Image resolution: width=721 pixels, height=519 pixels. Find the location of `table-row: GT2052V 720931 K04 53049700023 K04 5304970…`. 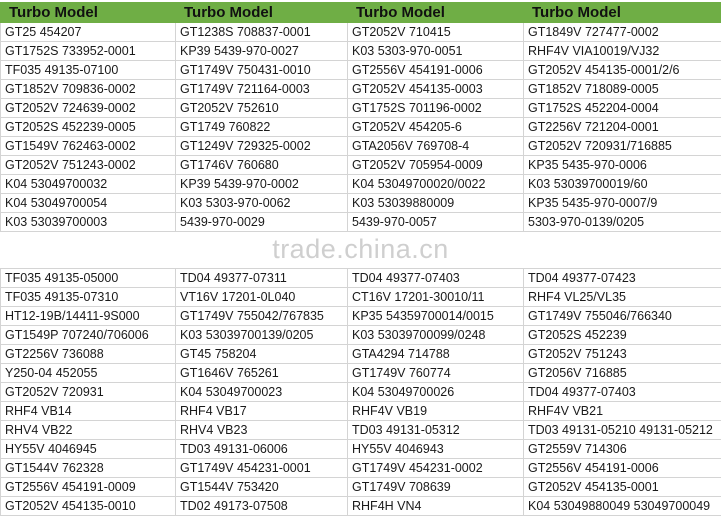

table-row: GT2052V 720931 K04 53049700023 K04 5304970… is located at coordinates (360, 392).